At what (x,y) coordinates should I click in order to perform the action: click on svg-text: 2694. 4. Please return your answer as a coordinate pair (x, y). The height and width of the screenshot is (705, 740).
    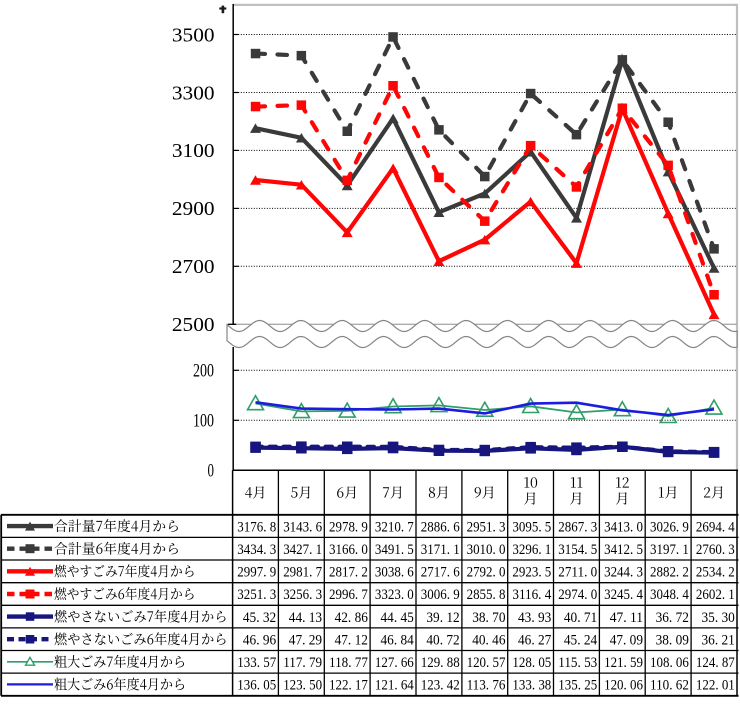
    Looking at the image, I should click on (715, 527).